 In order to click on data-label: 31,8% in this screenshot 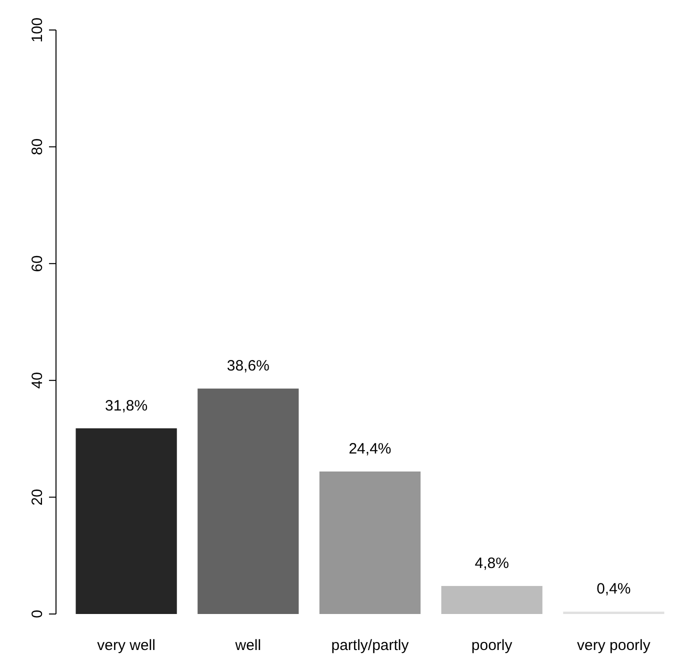, I will do `click(126, 405)`.